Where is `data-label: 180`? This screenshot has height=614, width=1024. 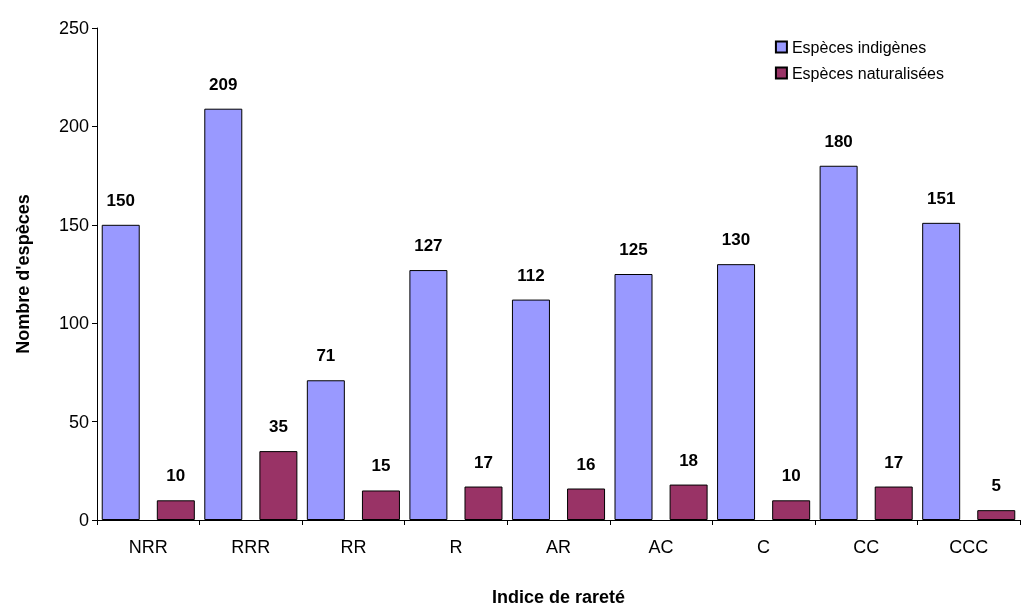 data-label: 180 is located at coordinates (838, 141).